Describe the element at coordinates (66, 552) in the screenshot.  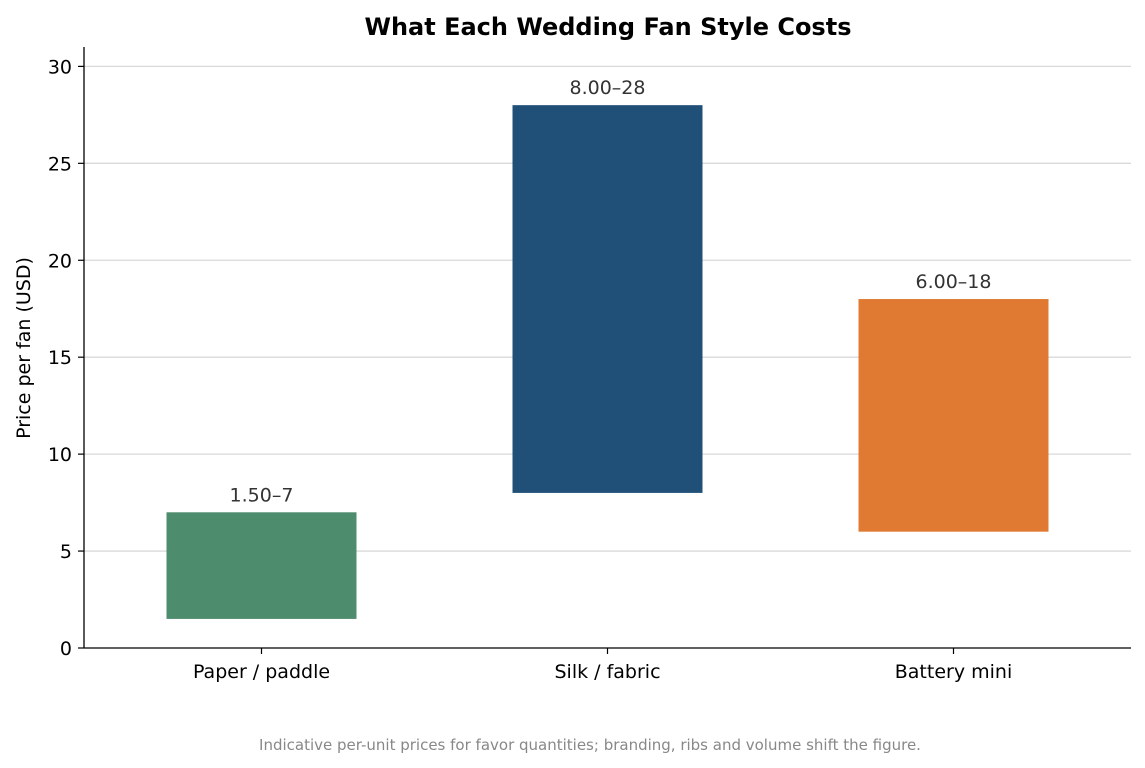
I see `y-tick-label: 5` at that location.